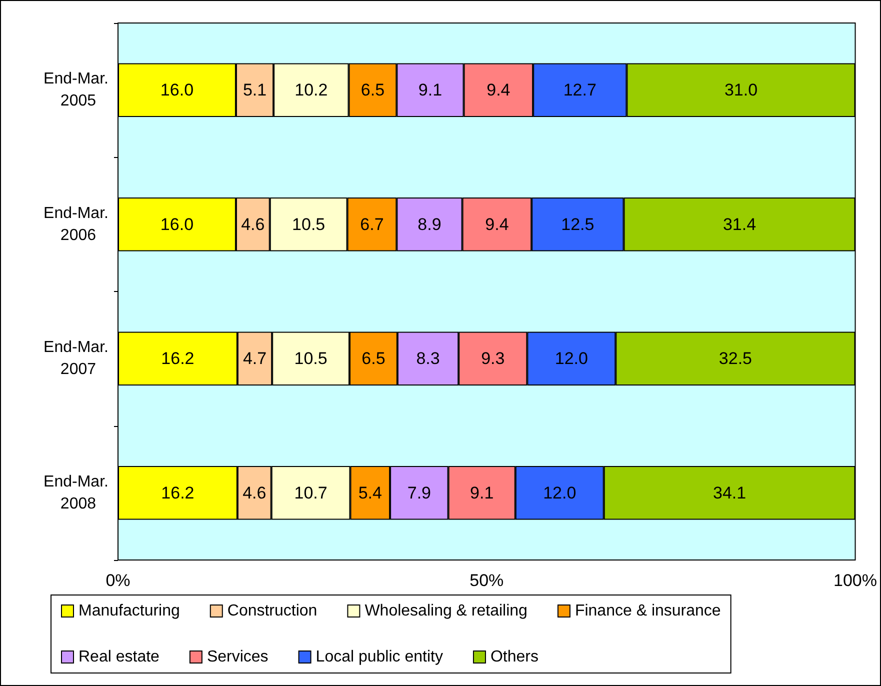  Describe the element at coordinates (129, 611) in the screenshot. I see `legend-label: Manufacturing` at that location.